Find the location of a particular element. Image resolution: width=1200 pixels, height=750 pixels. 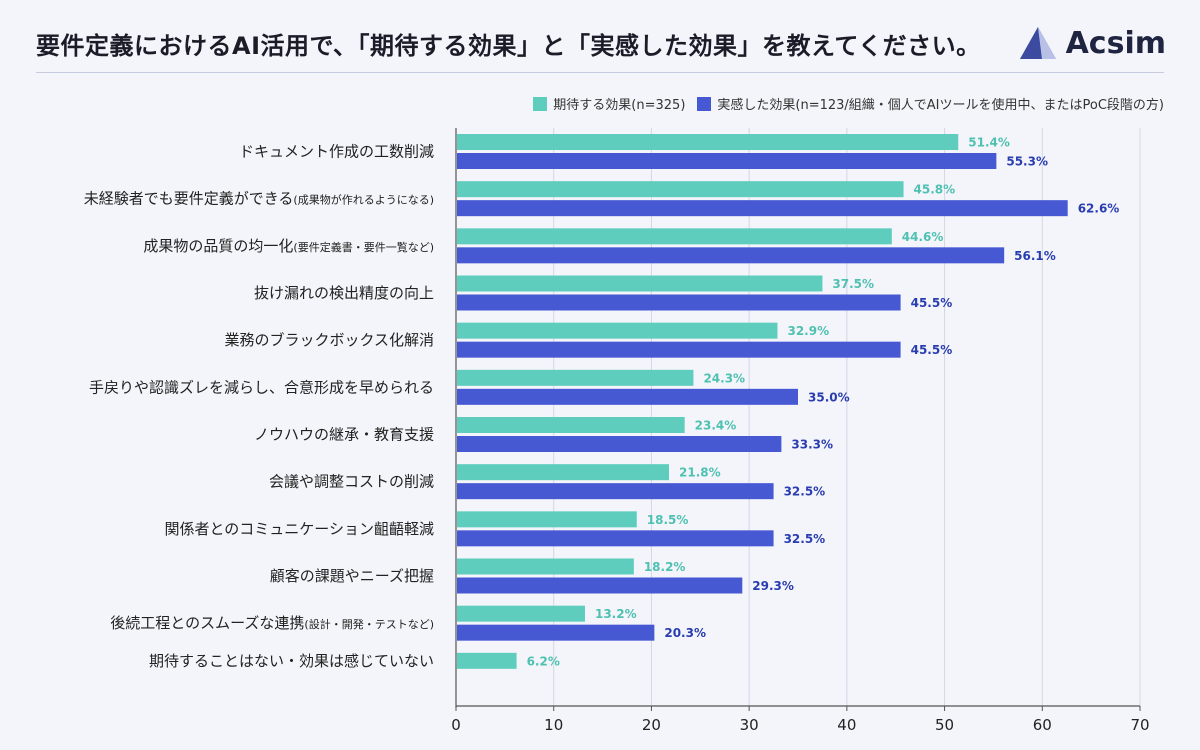

value-label-actual-5: 45.5% is located at coordinates (932, 350).